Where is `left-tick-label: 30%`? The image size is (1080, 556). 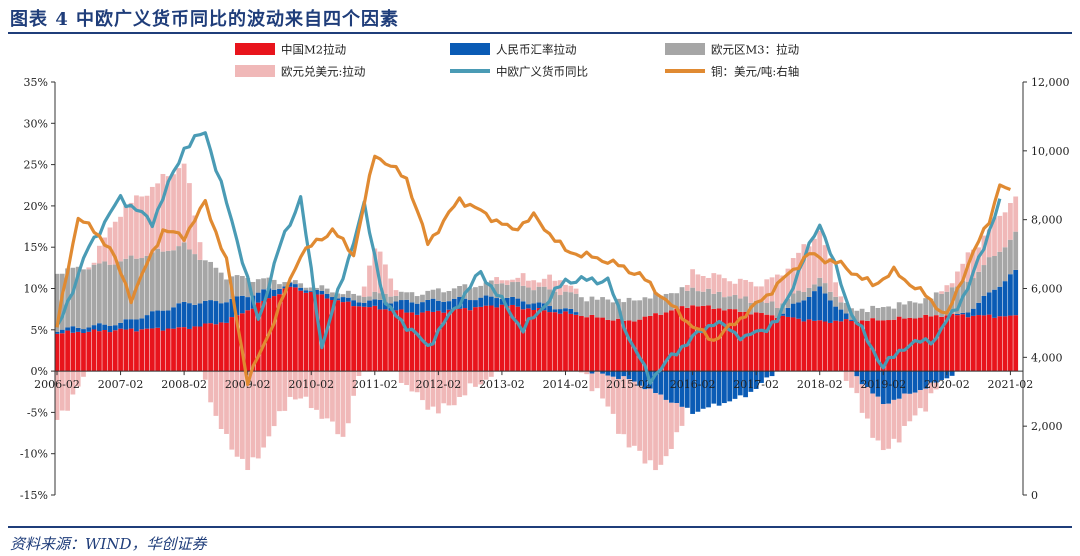
left-tick-label: 30% is located at coordinates (36, 123).